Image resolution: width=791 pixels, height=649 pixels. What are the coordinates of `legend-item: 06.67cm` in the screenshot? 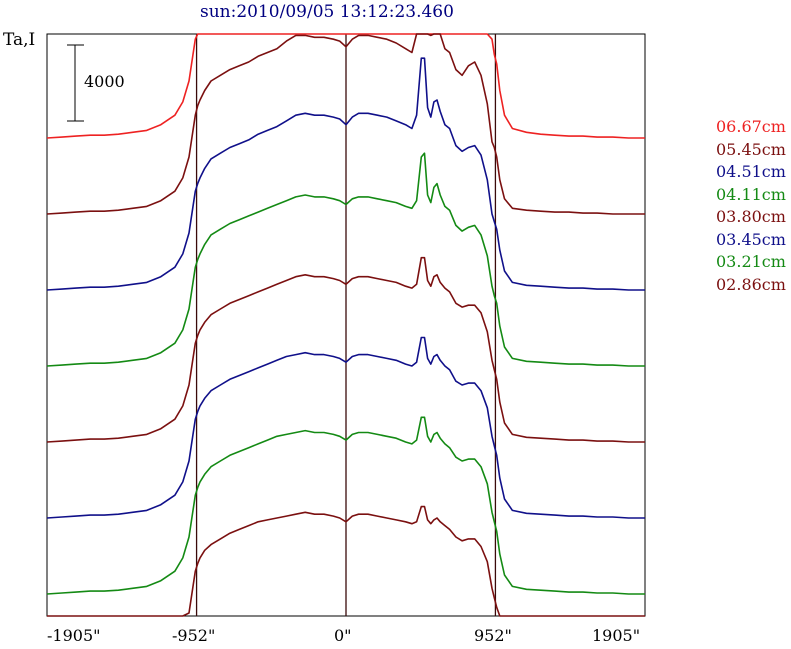 It's located at (751, 126).